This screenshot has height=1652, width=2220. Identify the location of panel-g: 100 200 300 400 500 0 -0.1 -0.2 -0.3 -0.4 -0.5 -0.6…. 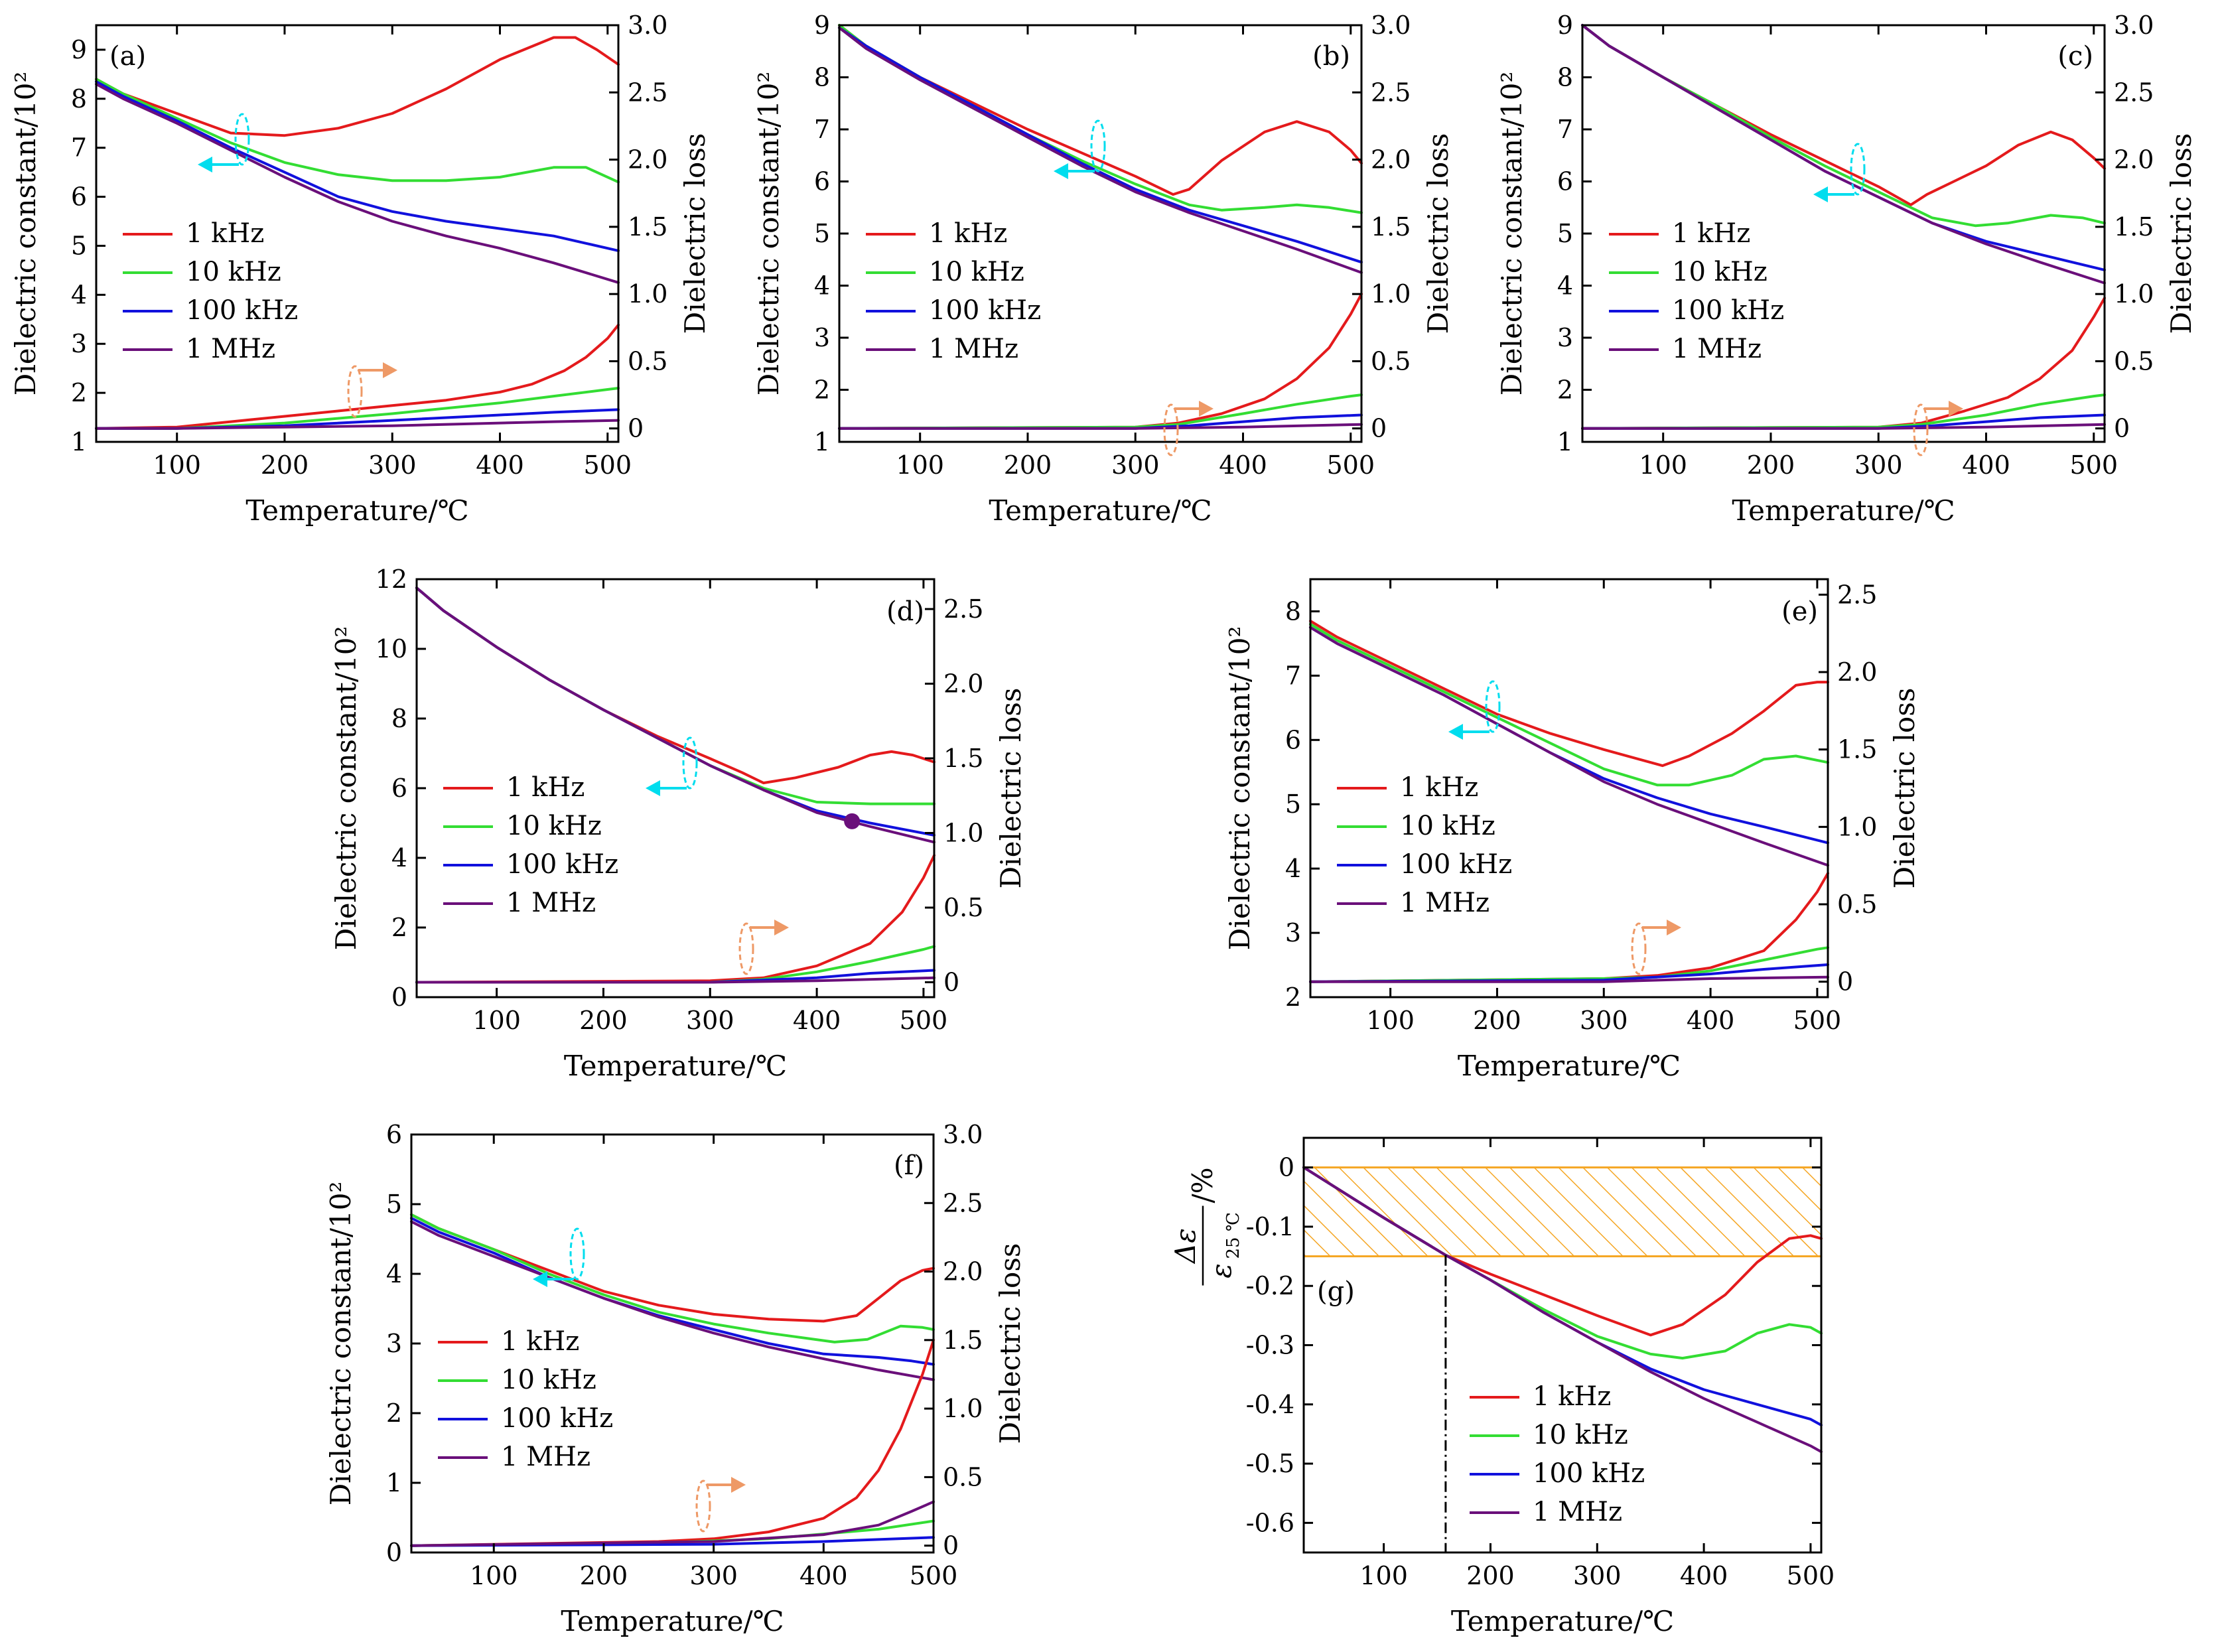
(1502, 1387).